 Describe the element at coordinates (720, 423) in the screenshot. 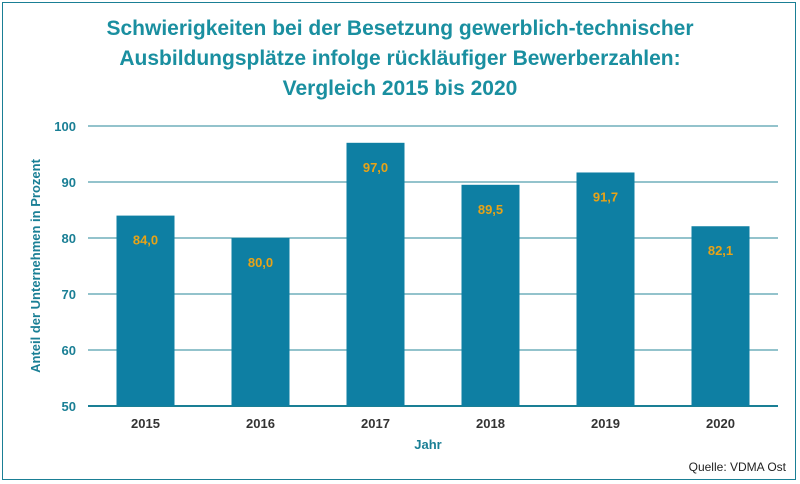

I see `x-tick-label: 2020` at that location.